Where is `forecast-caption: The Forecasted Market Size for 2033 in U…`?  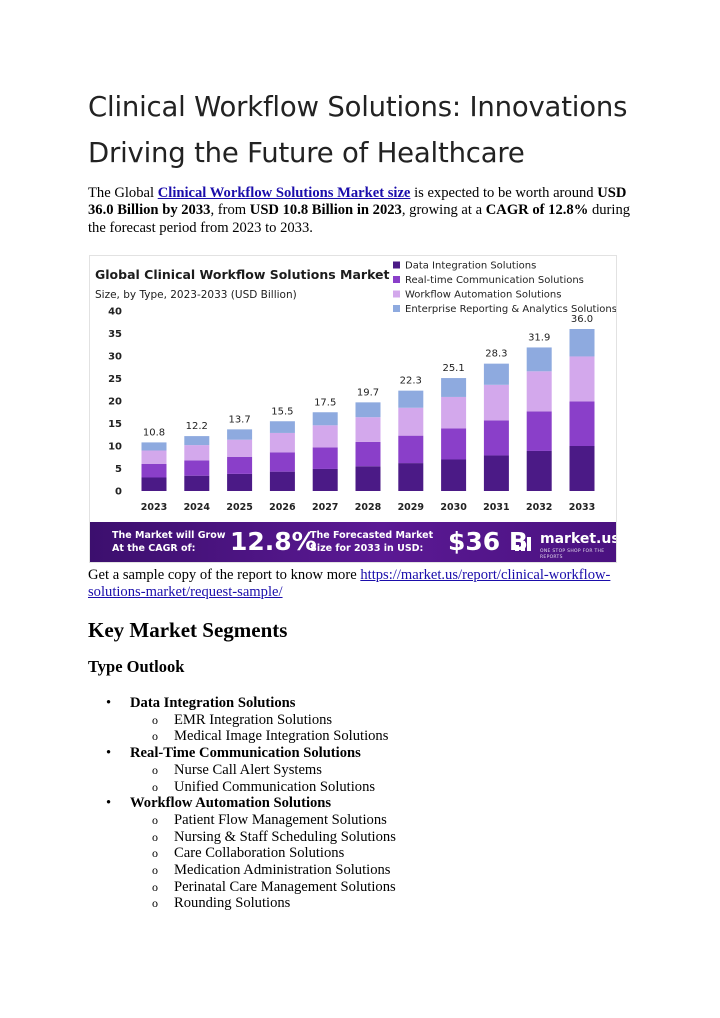
forecast-caption: The Forecasted Market Size for 2033 in U… is located at coordinates (372, 542).